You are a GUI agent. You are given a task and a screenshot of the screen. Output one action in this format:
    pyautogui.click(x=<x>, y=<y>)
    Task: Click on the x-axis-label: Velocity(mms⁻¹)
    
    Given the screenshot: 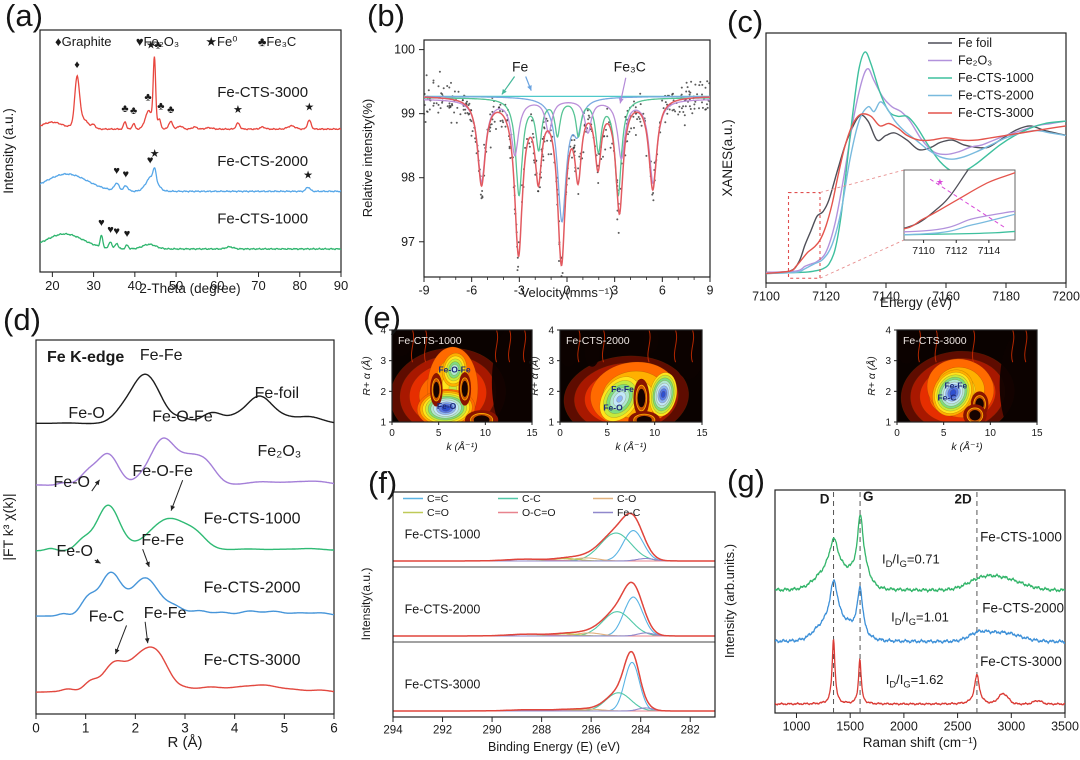 What is the action you would take?
    pyautogui.click(x=567, y=292)
    